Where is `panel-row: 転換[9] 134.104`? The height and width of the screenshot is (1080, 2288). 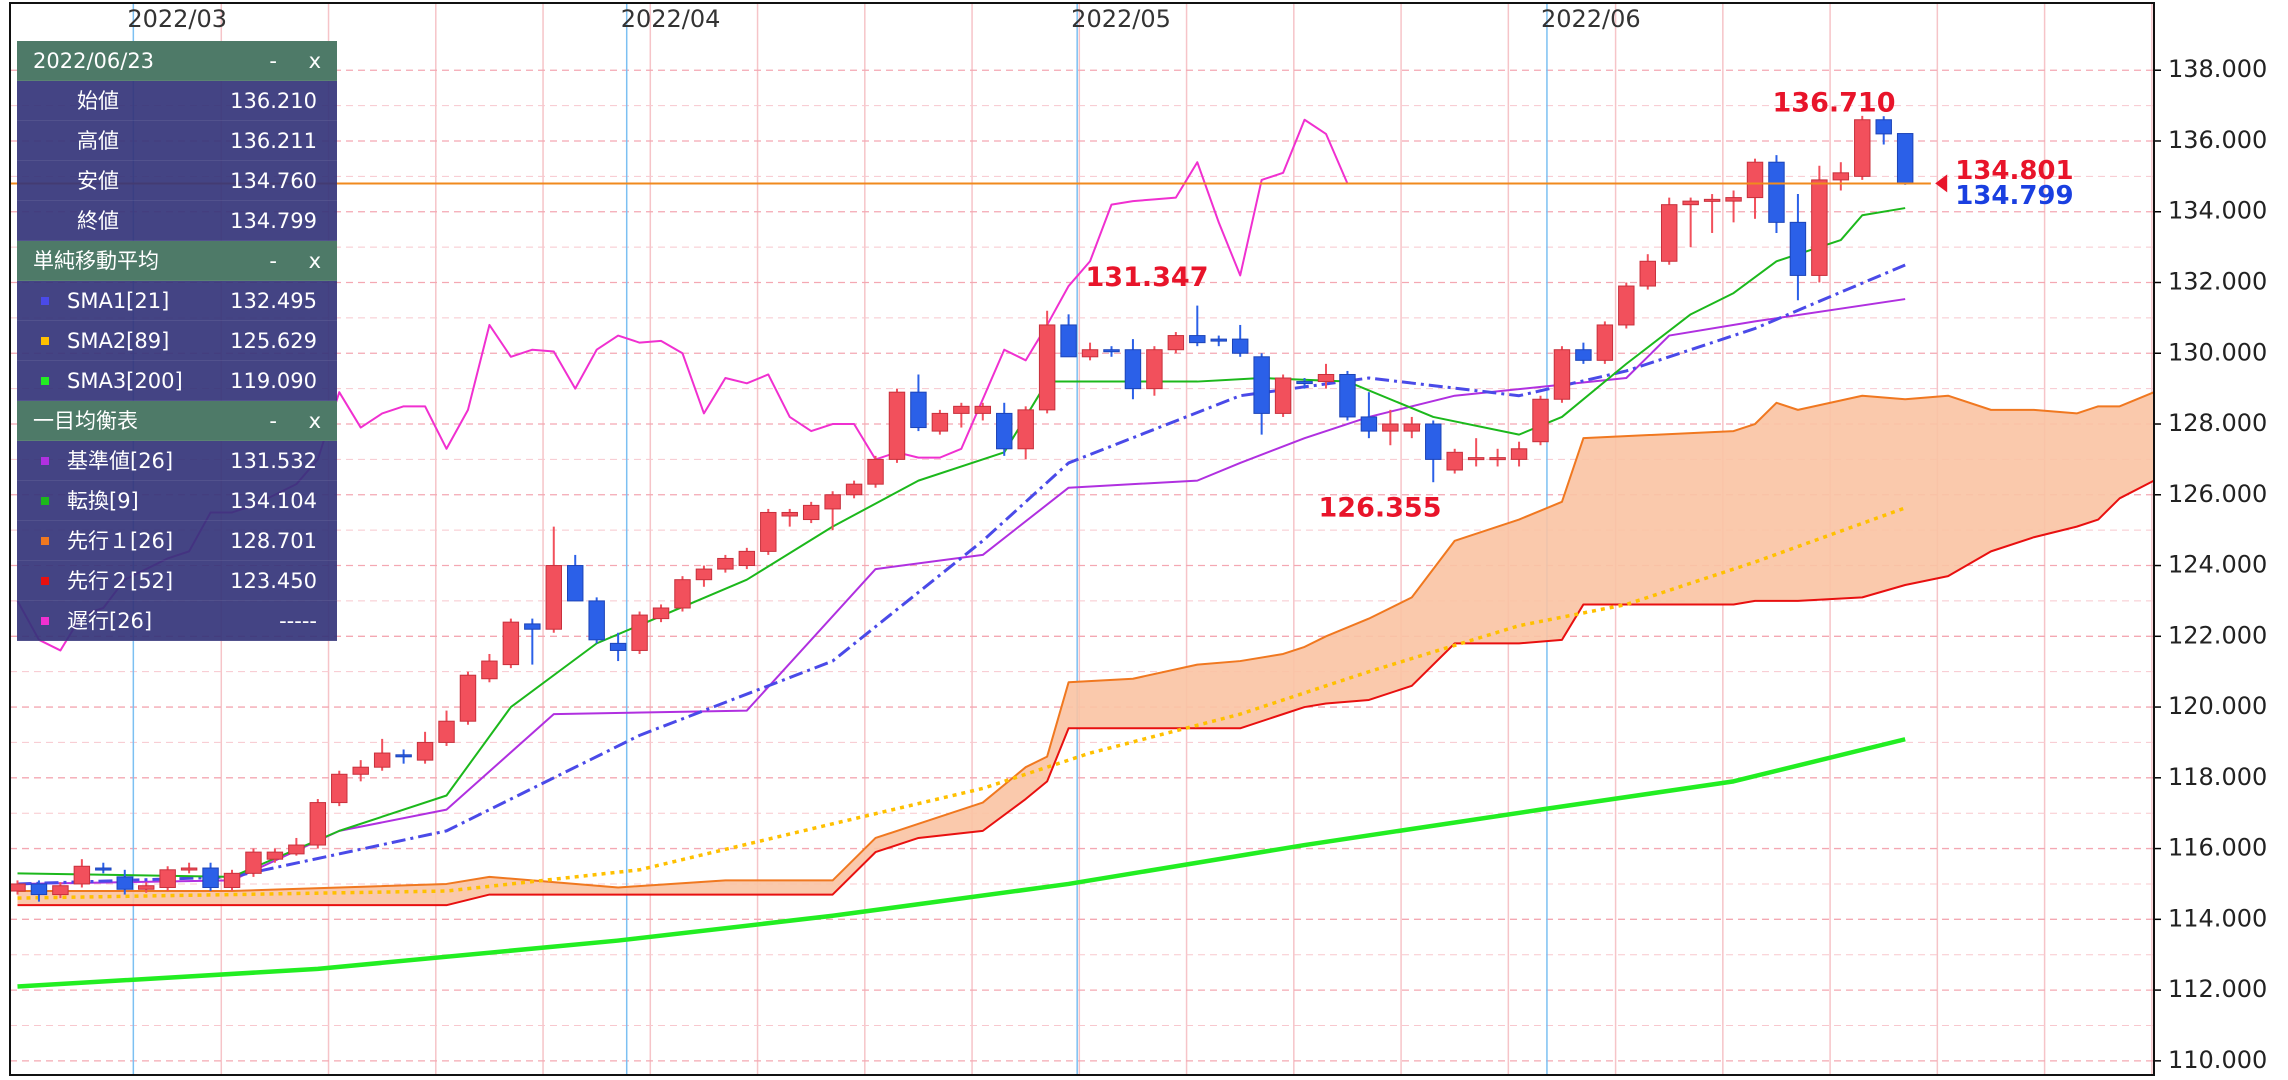 panel-row: 転換[9] 134.104 is located at coordinates (177, 501).